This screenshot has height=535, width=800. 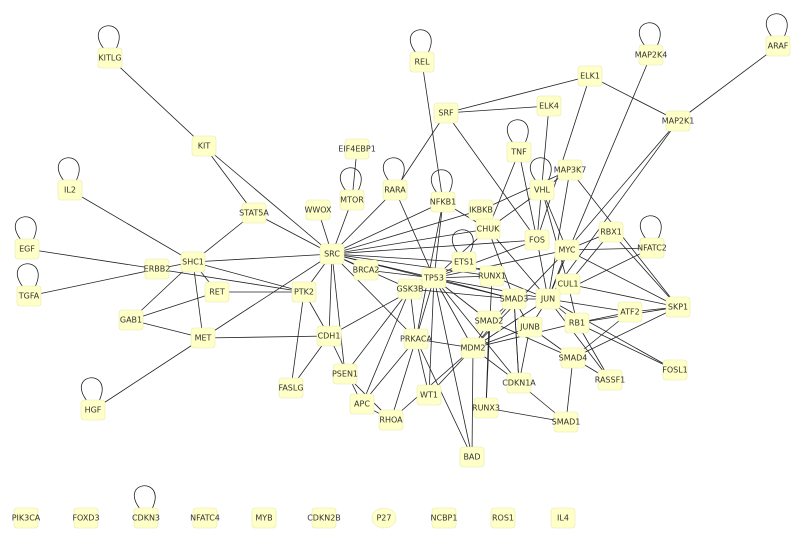 I want to click on node: SMAD4, so click(x=573, y=358).